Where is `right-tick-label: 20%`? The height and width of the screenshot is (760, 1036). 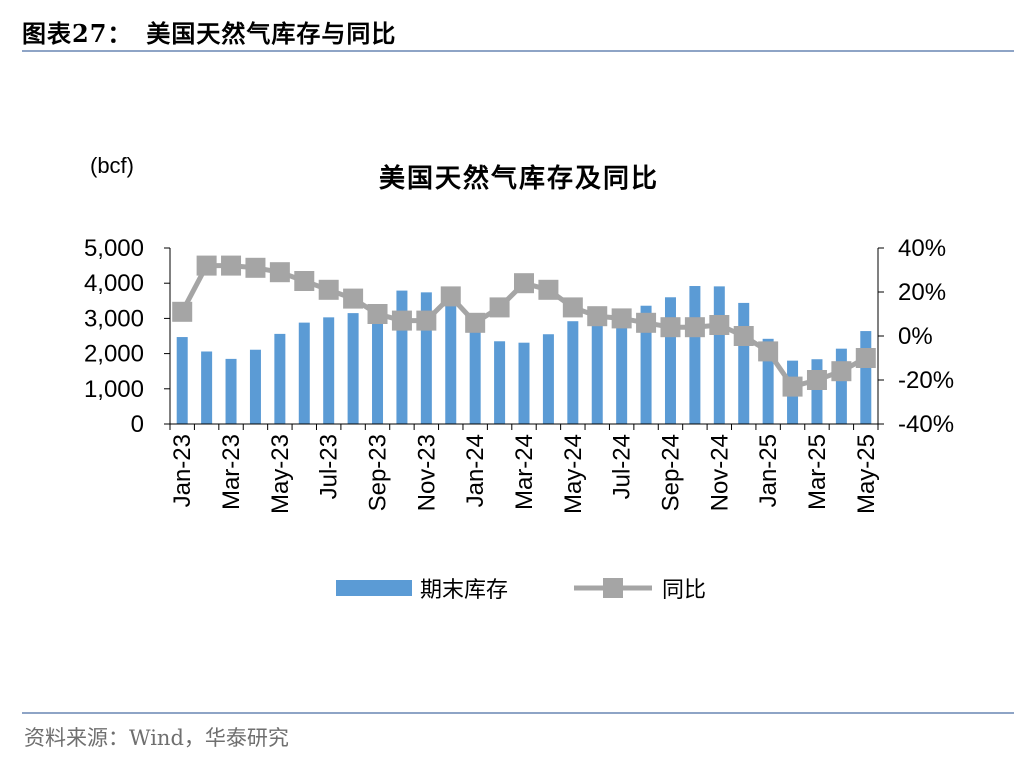
right-tick-label: 20% is located at coordinates (922, 292).